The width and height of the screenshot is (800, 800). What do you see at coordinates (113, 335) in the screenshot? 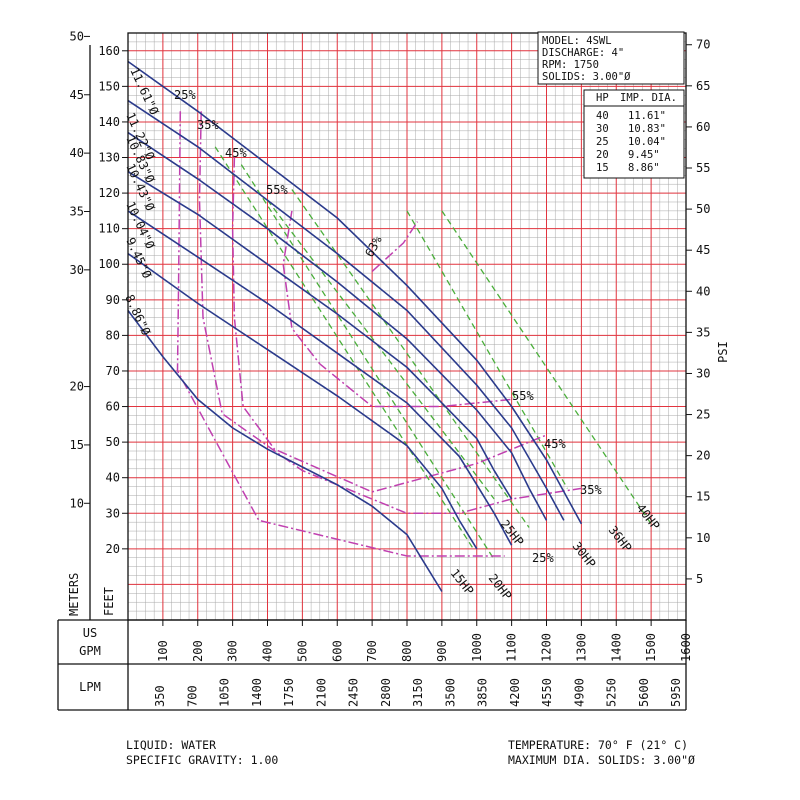
I see `feet-tick-label: 80` at bounding box center [113, 335].